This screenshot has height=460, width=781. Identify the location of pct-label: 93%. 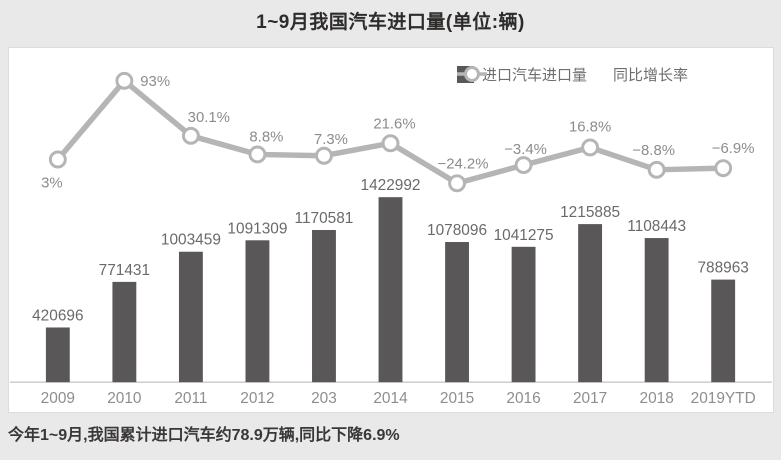
(155, 82).